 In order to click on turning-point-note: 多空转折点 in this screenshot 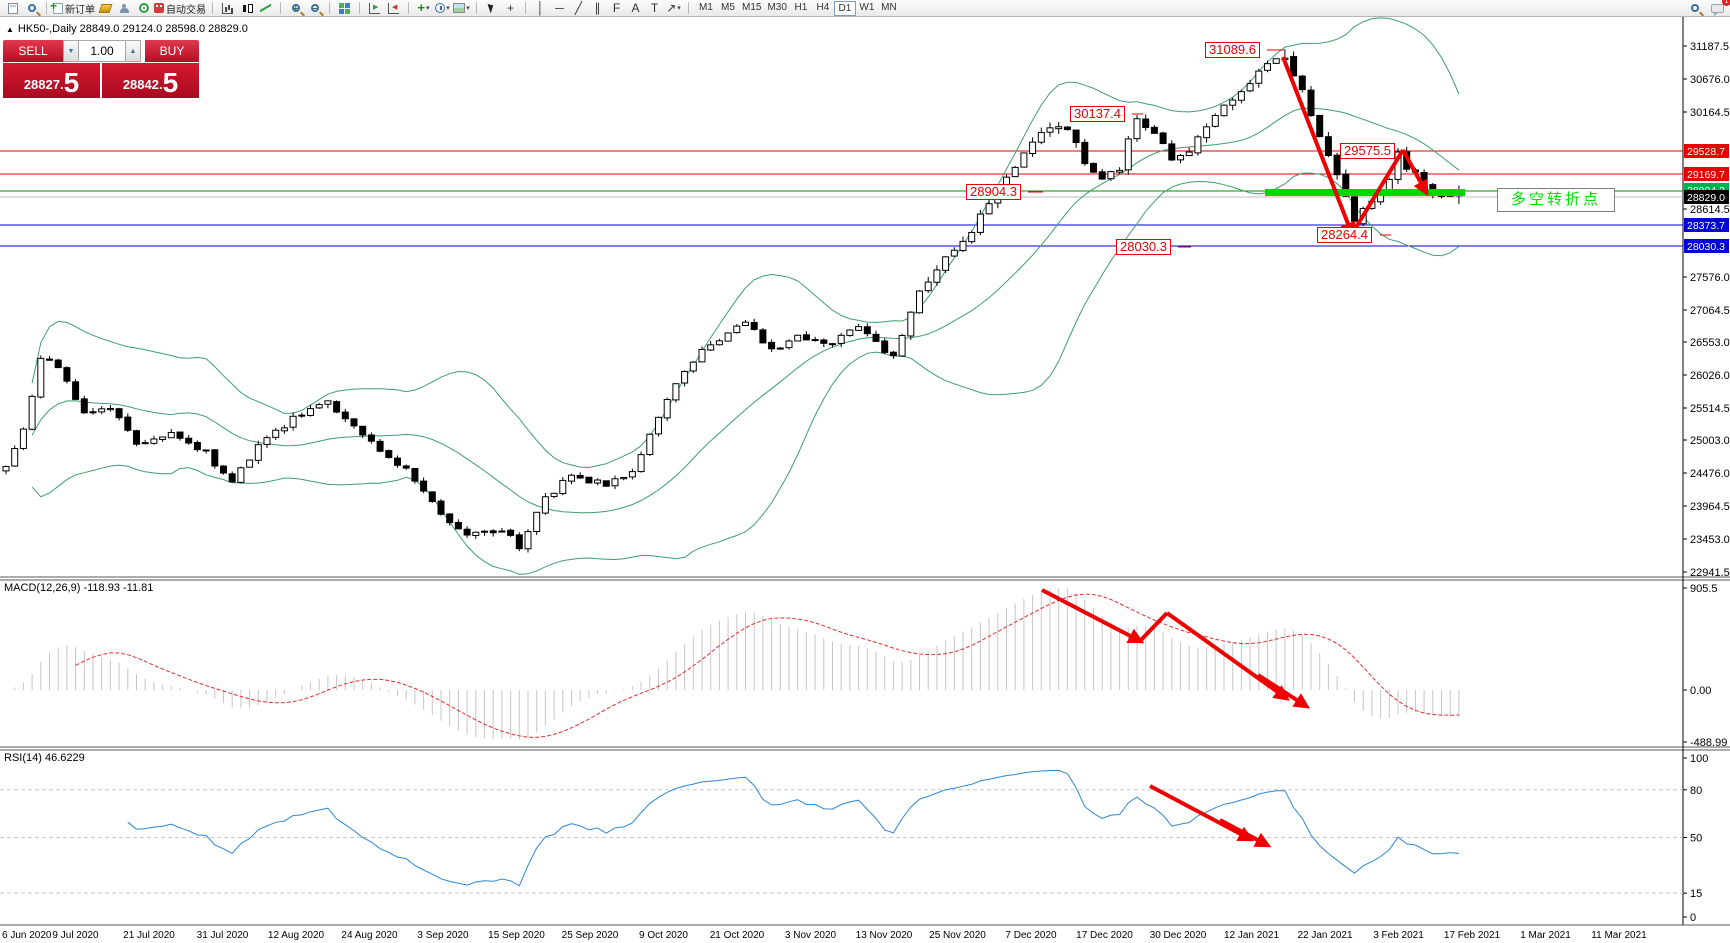, I will do `click(1556, 200)`.